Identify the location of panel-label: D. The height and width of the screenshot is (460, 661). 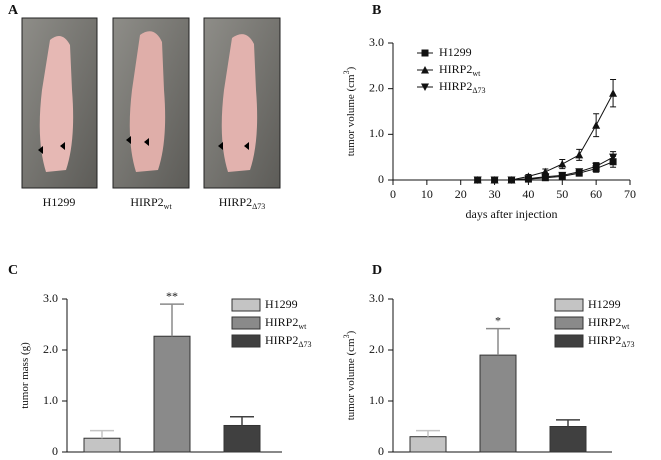
(377, 270).